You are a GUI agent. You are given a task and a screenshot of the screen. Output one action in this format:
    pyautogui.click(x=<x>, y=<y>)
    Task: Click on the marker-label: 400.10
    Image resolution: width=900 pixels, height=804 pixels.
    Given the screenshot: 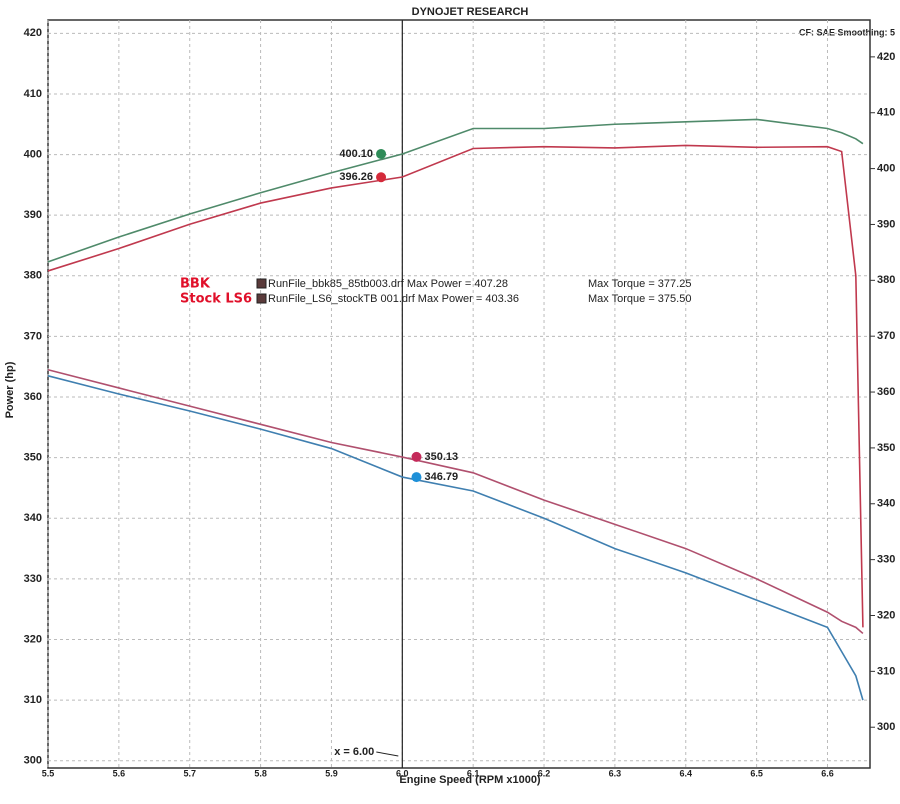 What is the action you would take?
    pyautogui.click(x=356, y=154)
    